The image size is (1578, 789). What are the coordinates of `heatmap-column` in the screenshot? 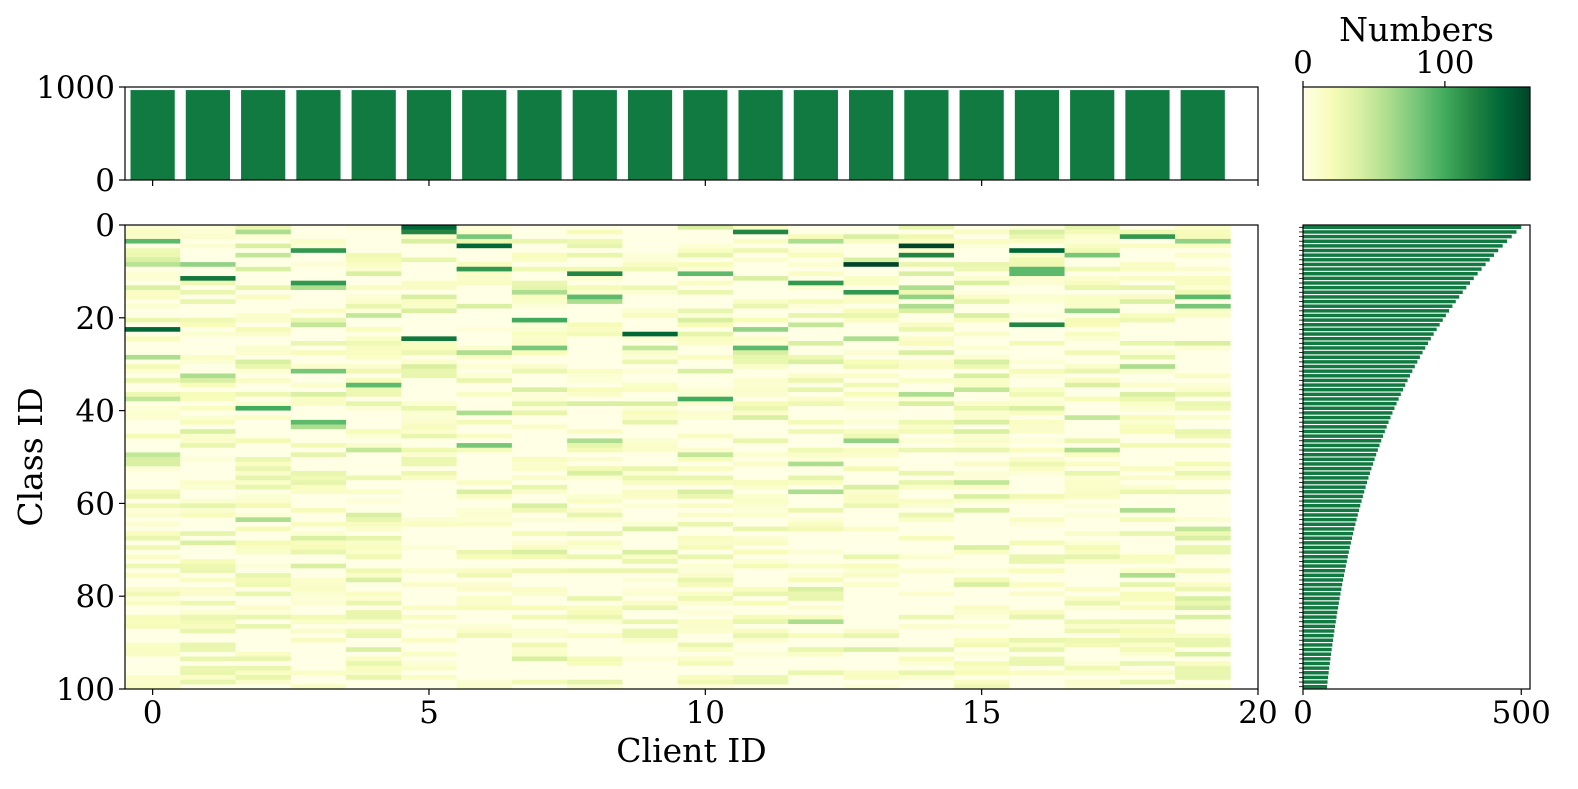 It's located at (926, 457).